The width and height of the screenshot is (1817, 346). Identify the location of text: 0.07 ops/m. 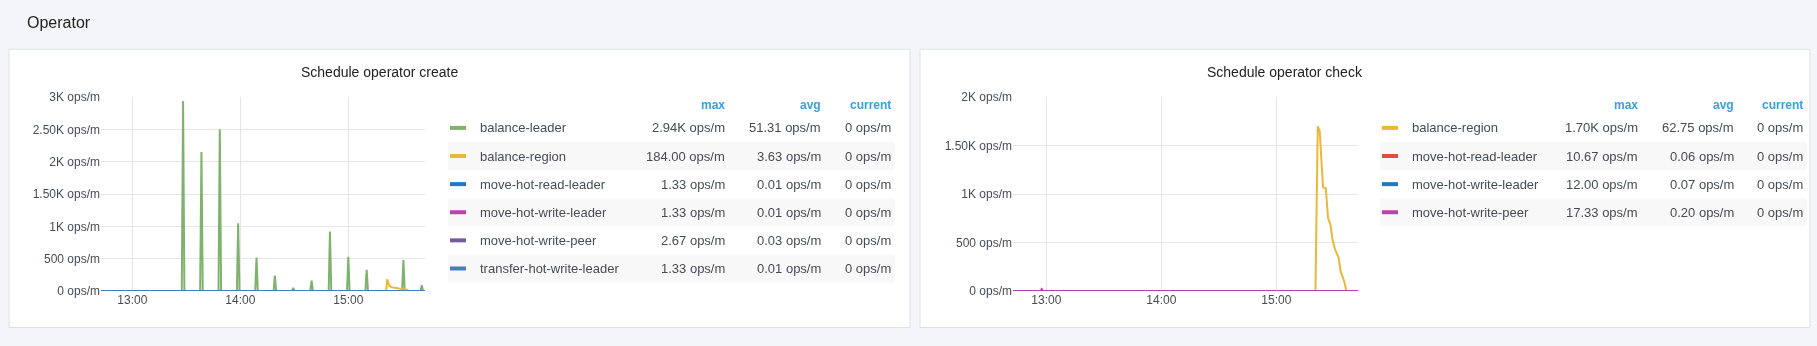
(1702, 184).